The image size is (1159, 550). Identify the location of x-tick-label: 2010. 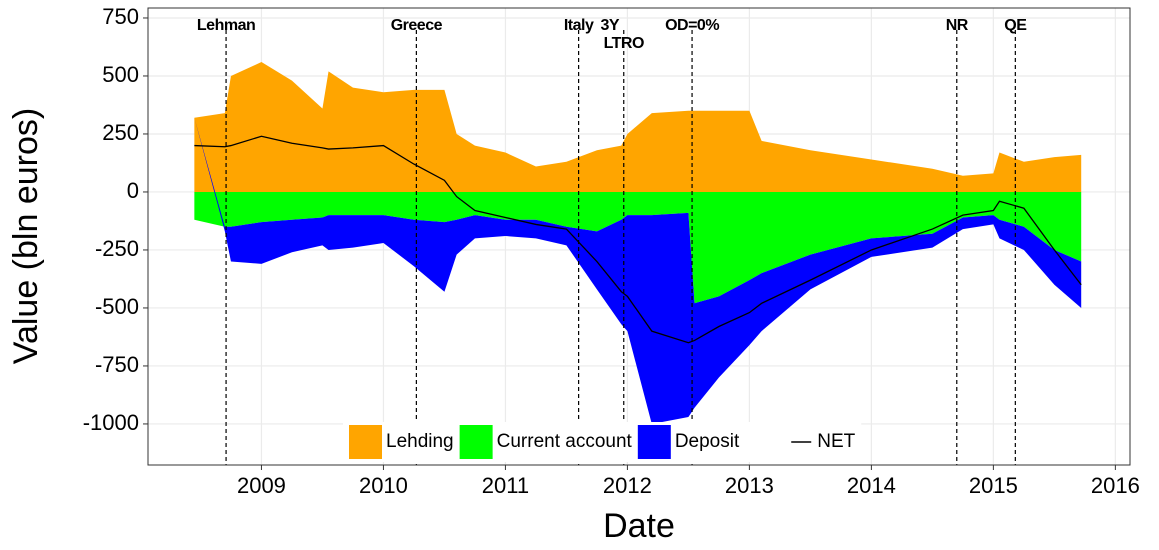
(383, 485).